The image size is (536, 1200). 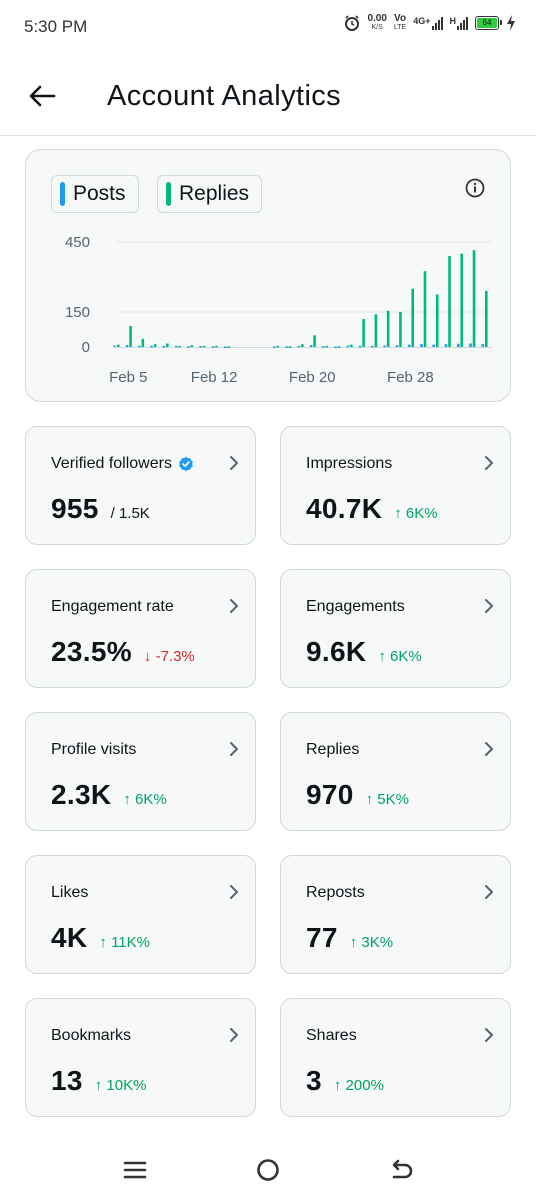 I want to click on circle-home-icon, so click(x=268, y=1170).